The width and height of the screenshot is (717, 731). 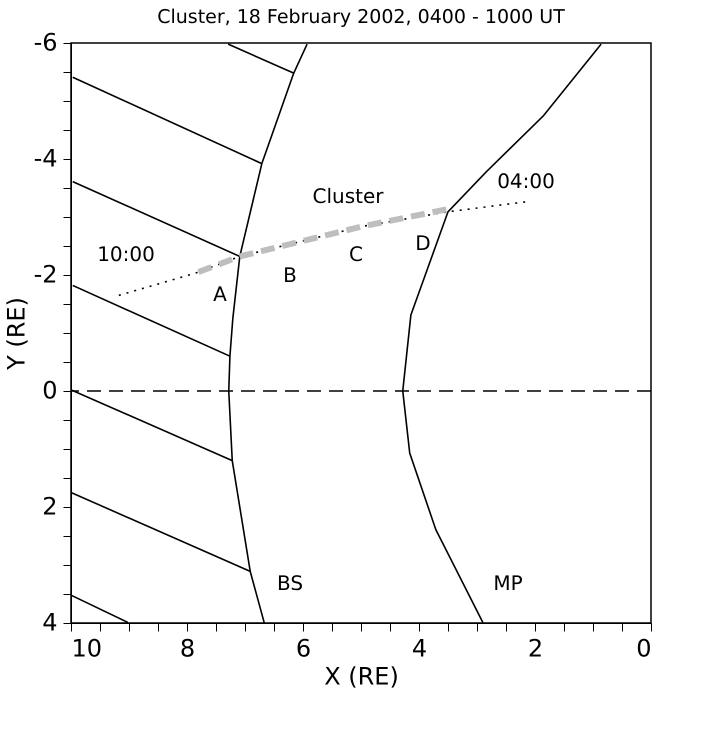 I want to click on y-tick-label: 0, so click(x=50, y=390).